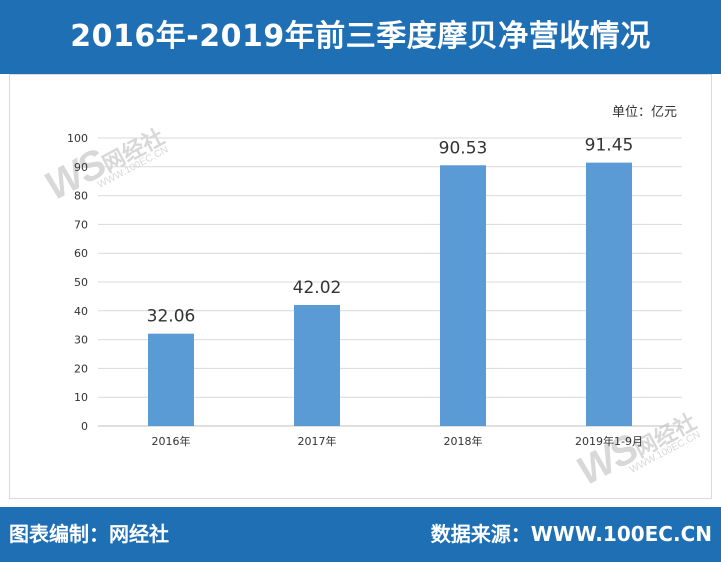  I want to click on y-tick-label: 90, so click(81, 167).